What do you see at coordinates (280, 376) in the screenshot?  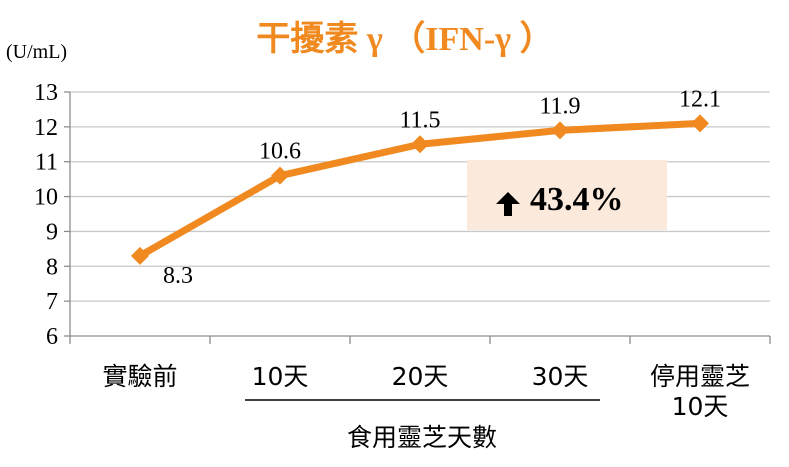 I see `x-tick-label: 10天` at bounding box center [280, 376].